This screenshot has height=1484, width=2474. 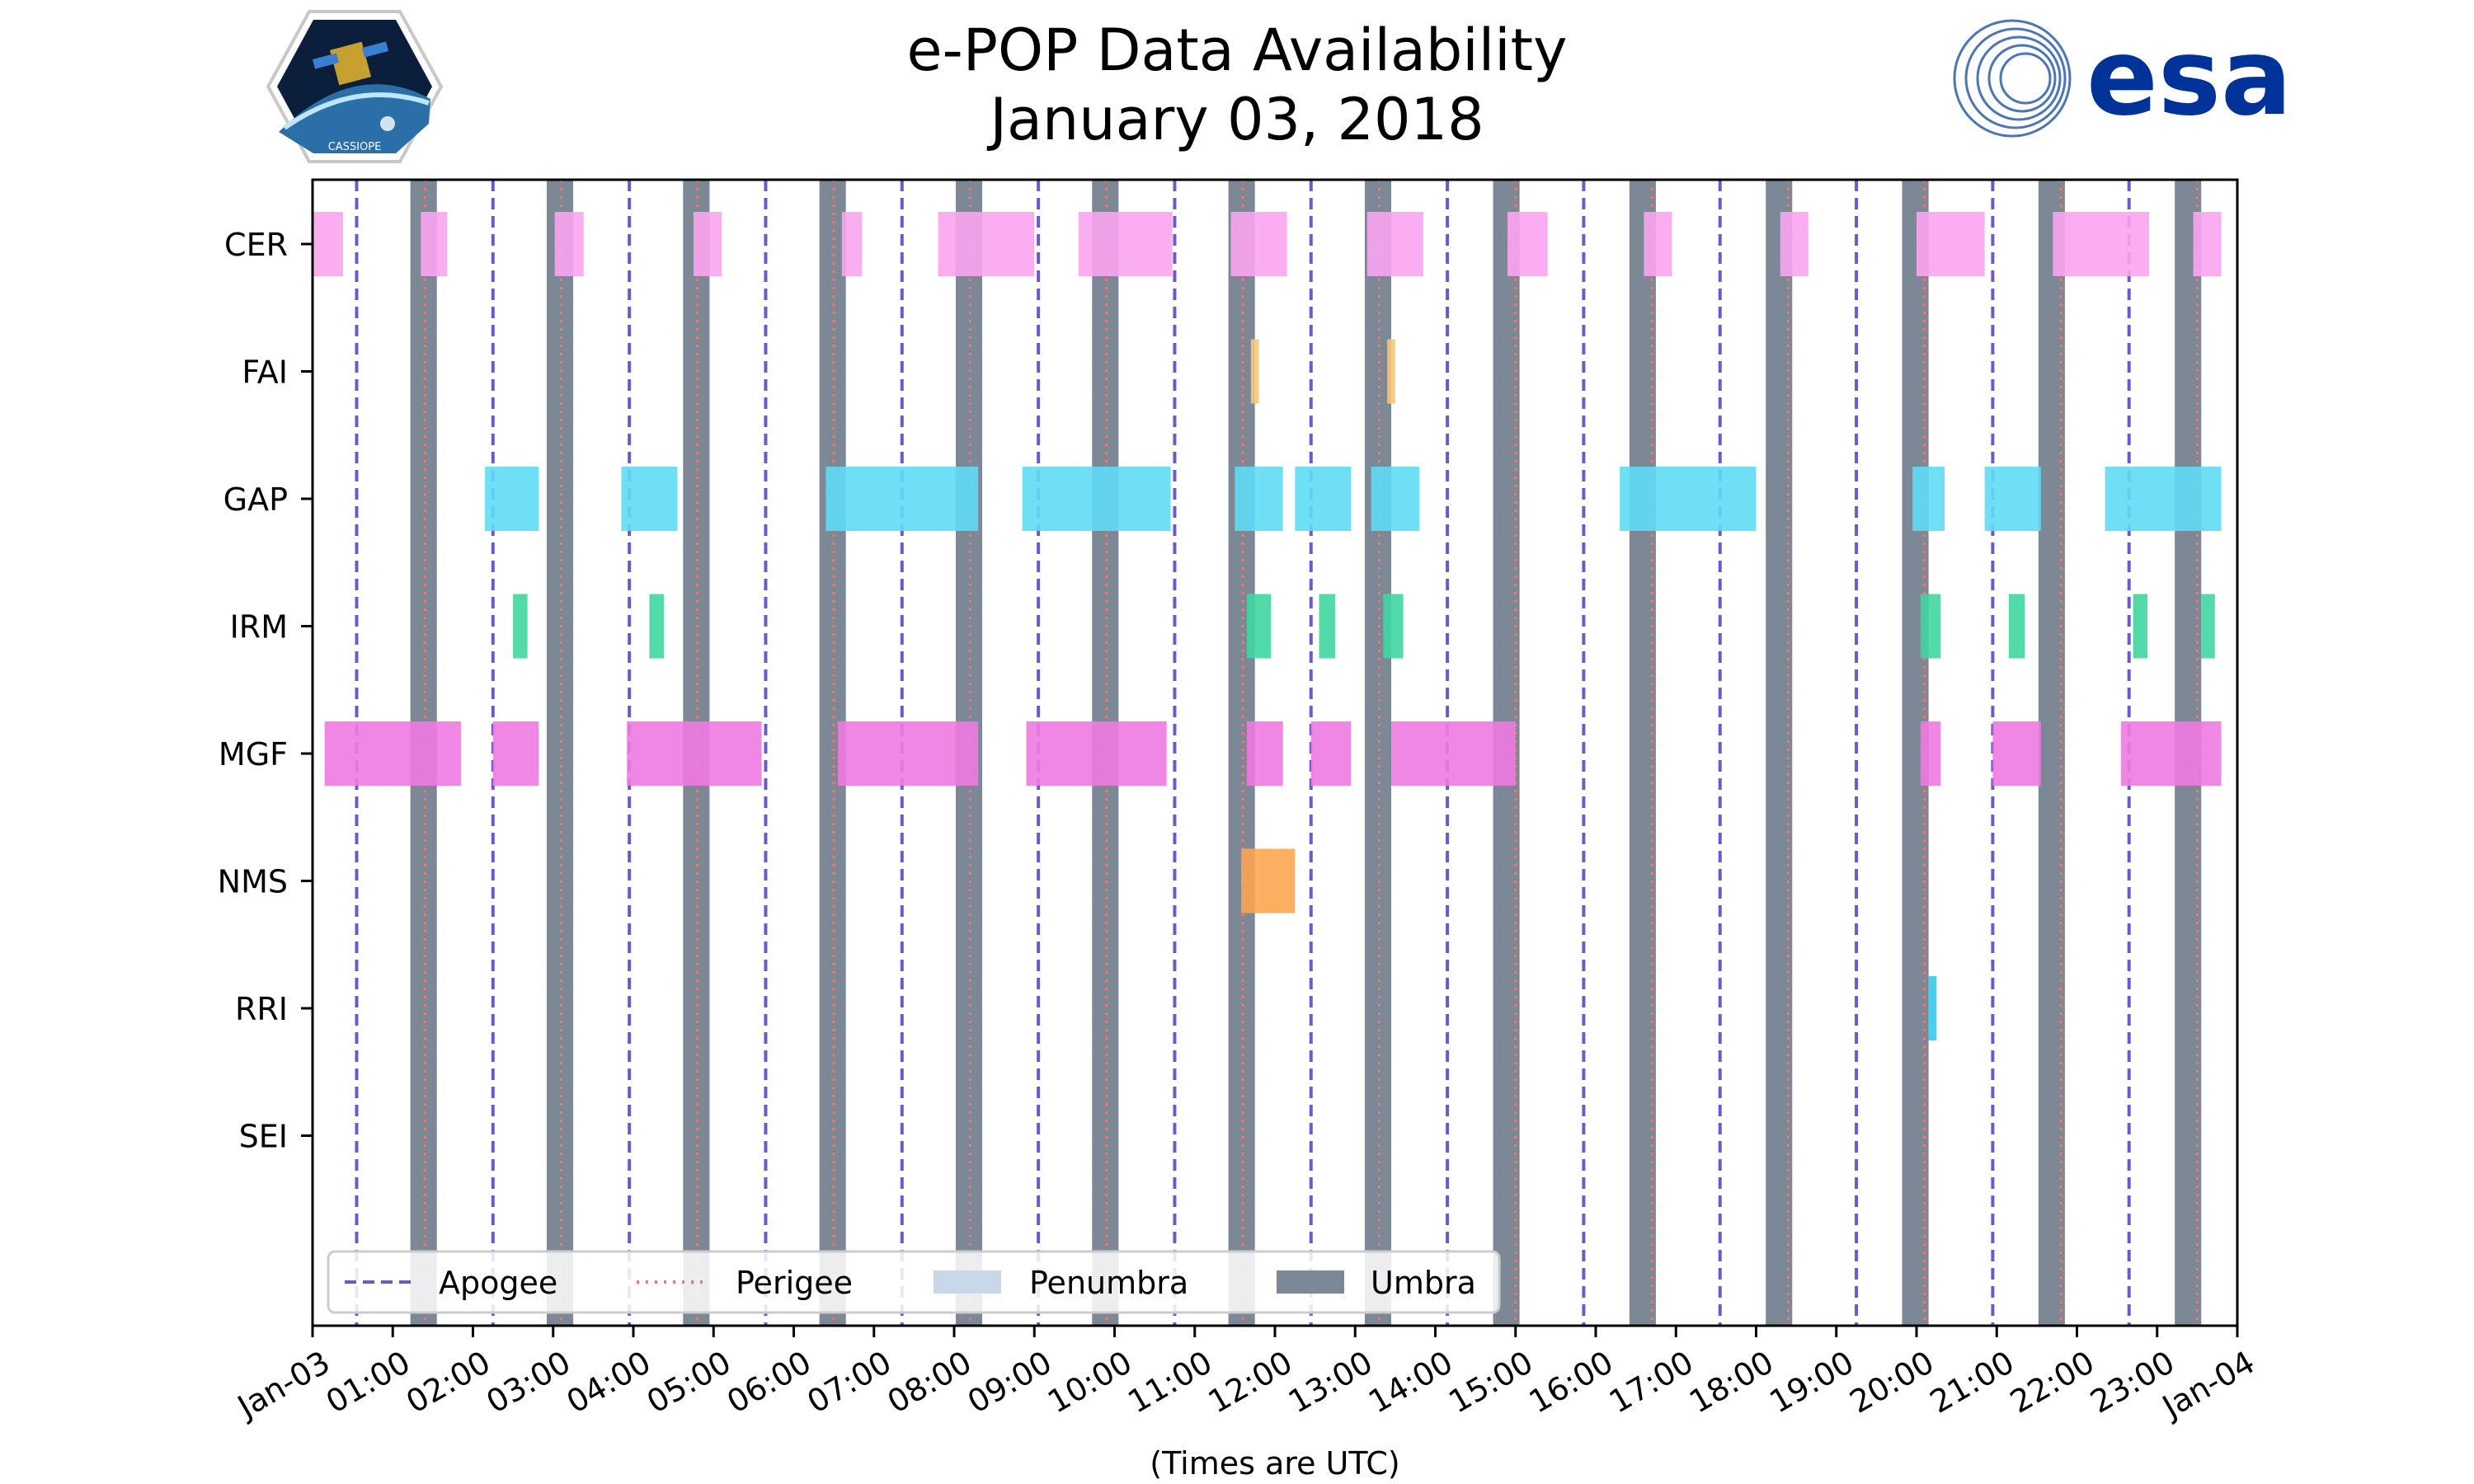 What do you see at coordinates (914, 1282) in the screenshot?
I see `legend-box` at bounding box center [914, 1282].